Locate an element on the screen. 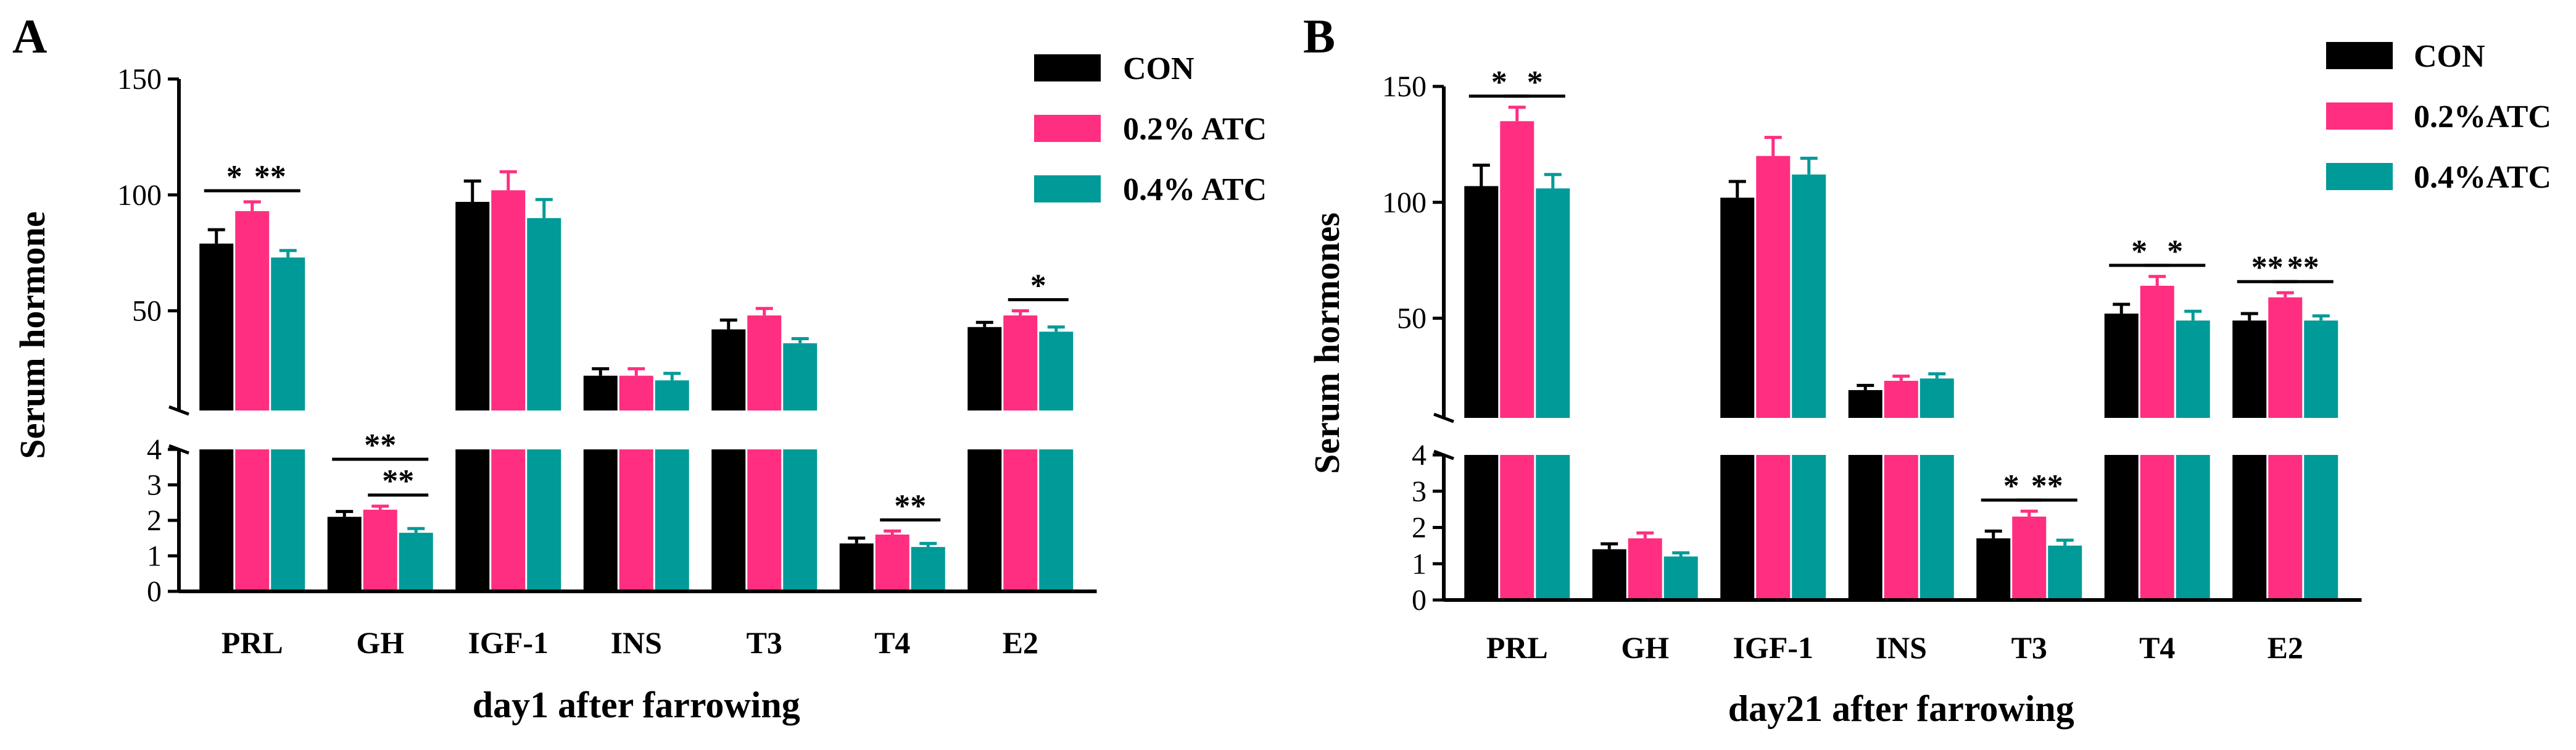  legend-label-3: 0.4%ATC is located at coordinates (2482, 177).